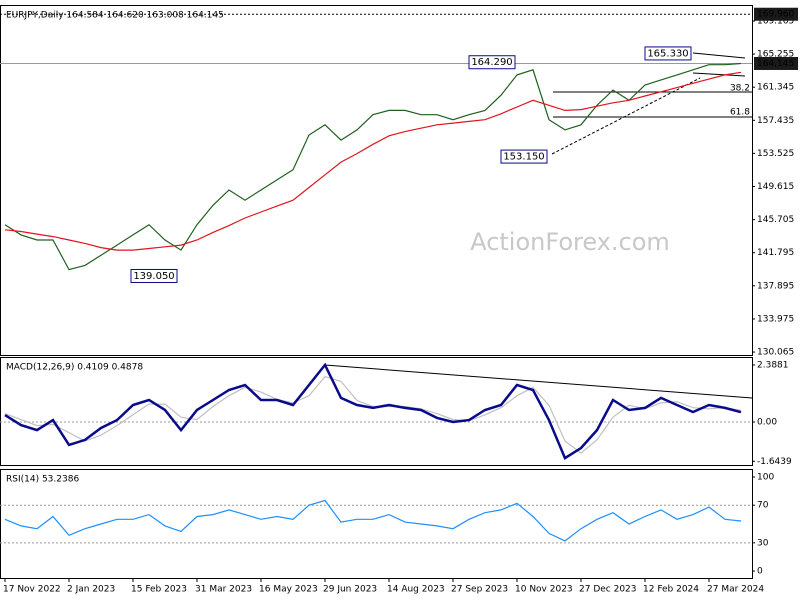 The image size is (800, 600). I want to click on watermark: ActionForex.com, so click(570, 242).